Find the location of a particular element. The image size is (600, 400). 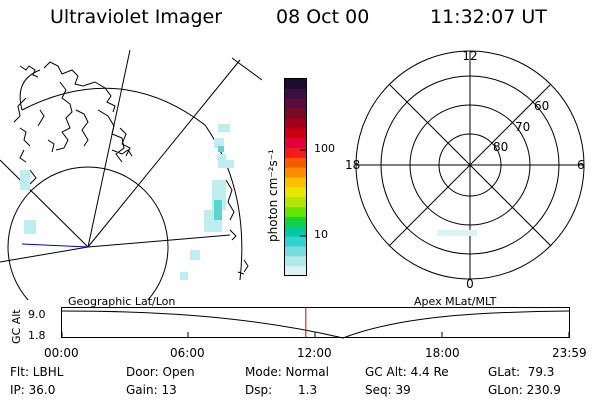

door-info: Door: Open is located at coordinates (160, 372).